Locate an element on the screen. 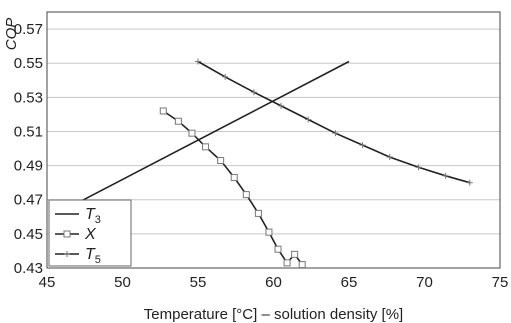 This screenshot has width=511, height=323. y-tick-label: 0.57 is located at coordinates (28, 29).